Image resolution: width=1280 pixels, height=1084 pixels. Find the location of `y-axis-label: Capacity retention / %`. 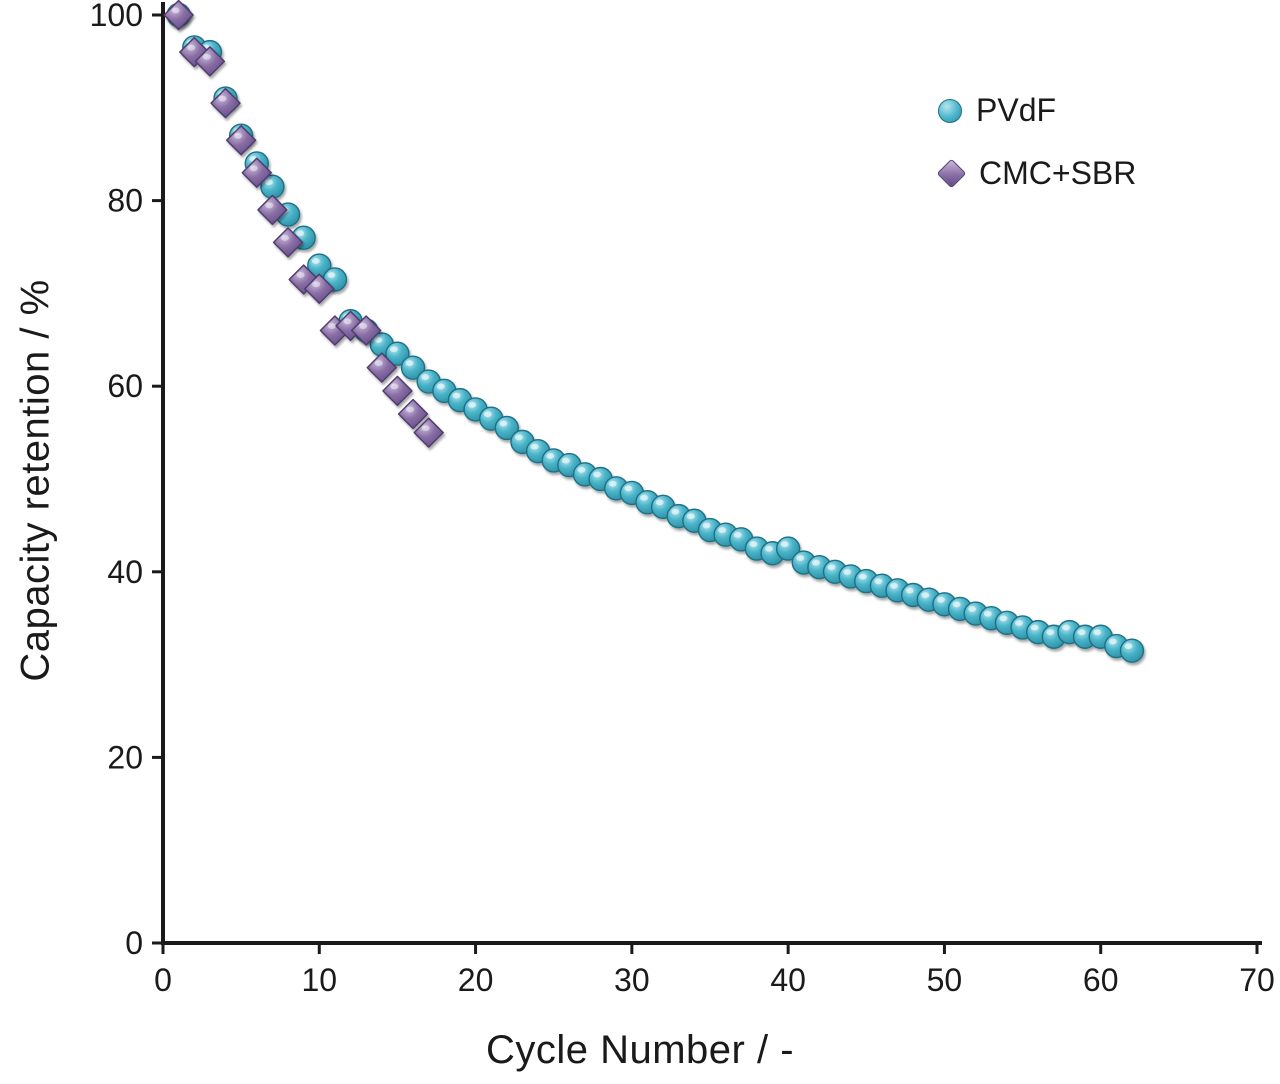

y-axis-label: Capacity retention / % is located at coordinates (35, 480).